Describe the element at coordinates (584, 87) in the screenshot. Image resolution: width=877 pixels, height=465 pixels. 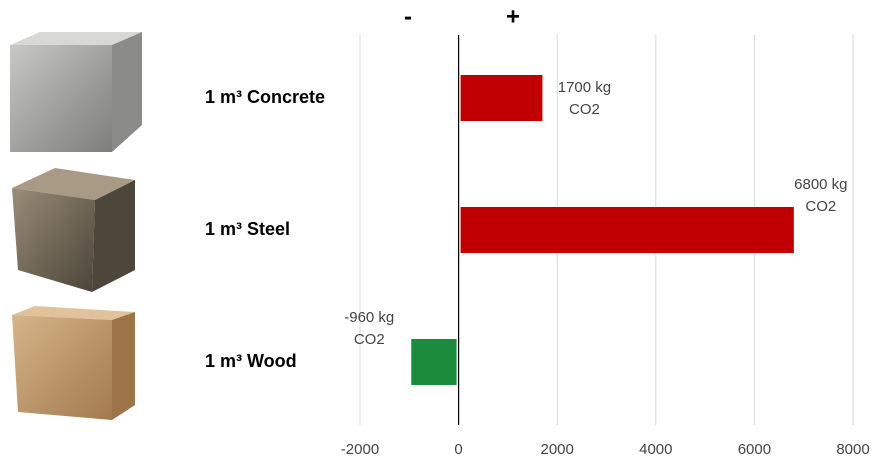
I see `value-label: 1700 kg` at that location.